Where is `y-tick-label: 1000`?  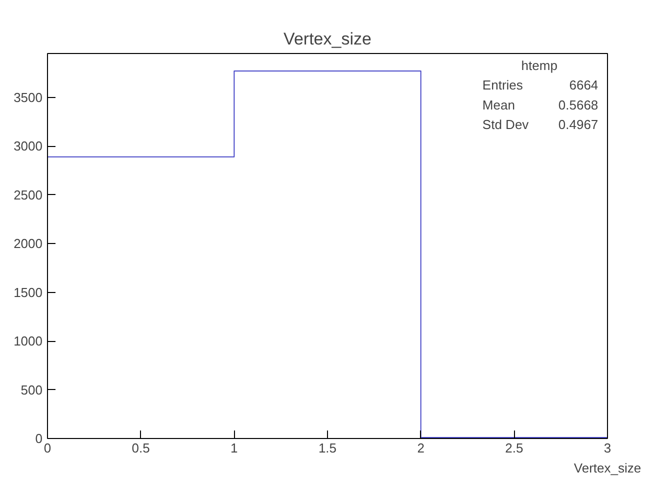 y-tick-label: 1000 is located at coordinates (28, 341).